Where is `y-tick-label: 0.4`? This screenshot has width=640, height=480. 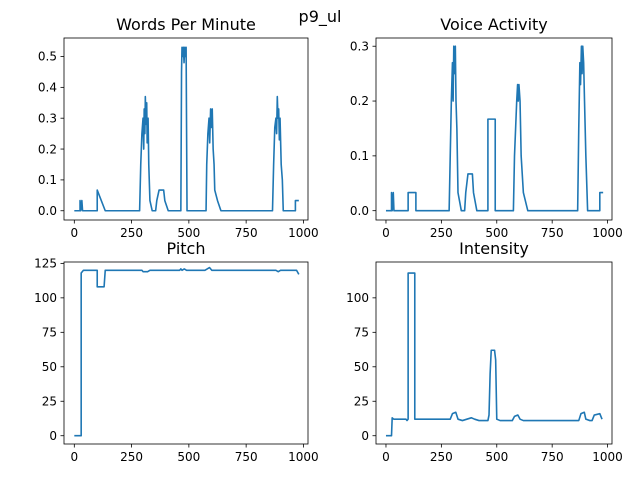 y-tick-label: 0.4 is located at coordinates (47, 88).